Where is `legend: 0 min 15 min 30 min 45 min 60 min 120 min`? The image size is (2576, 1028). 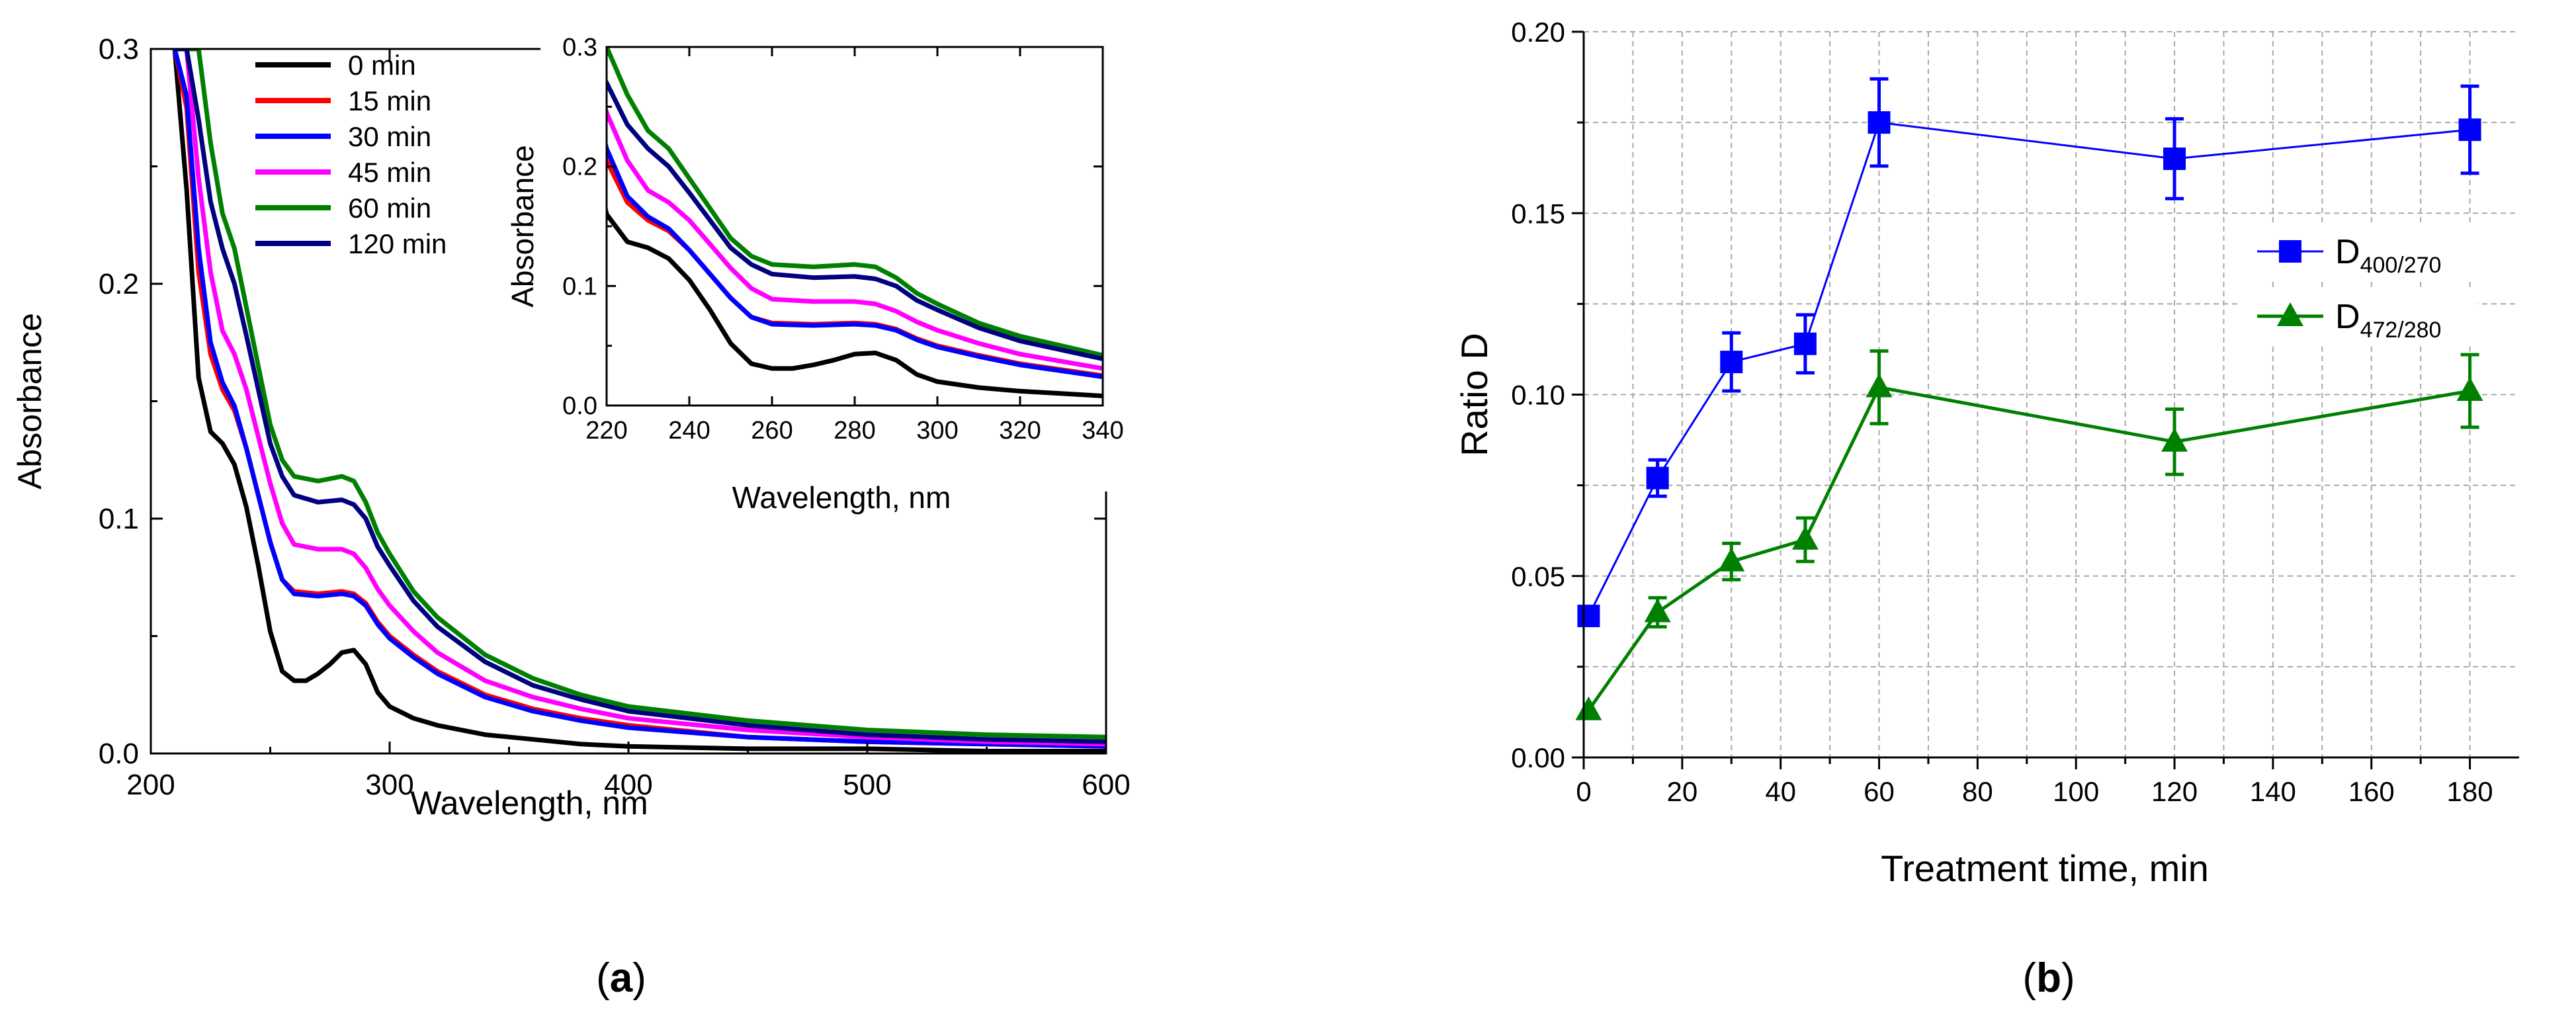
legend: 0 min 15 min 30 min 45 min 60 min 120 min is located at coordinates (351, 154).